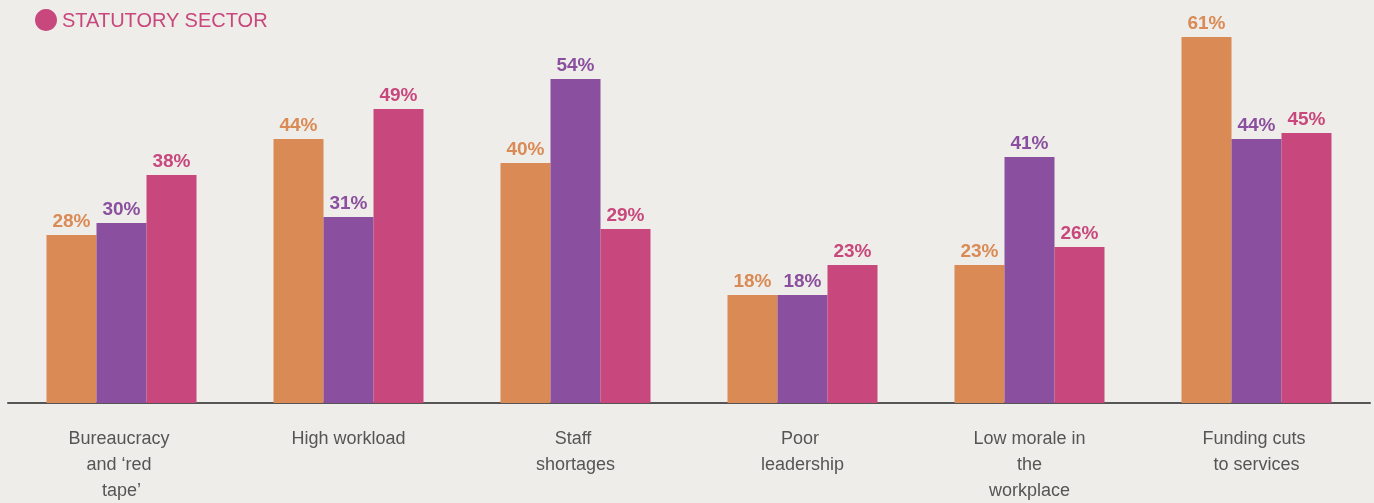  Describe the element at coordinates (525, 148) in the screenshot. I see `data-label: 40%` at that location.